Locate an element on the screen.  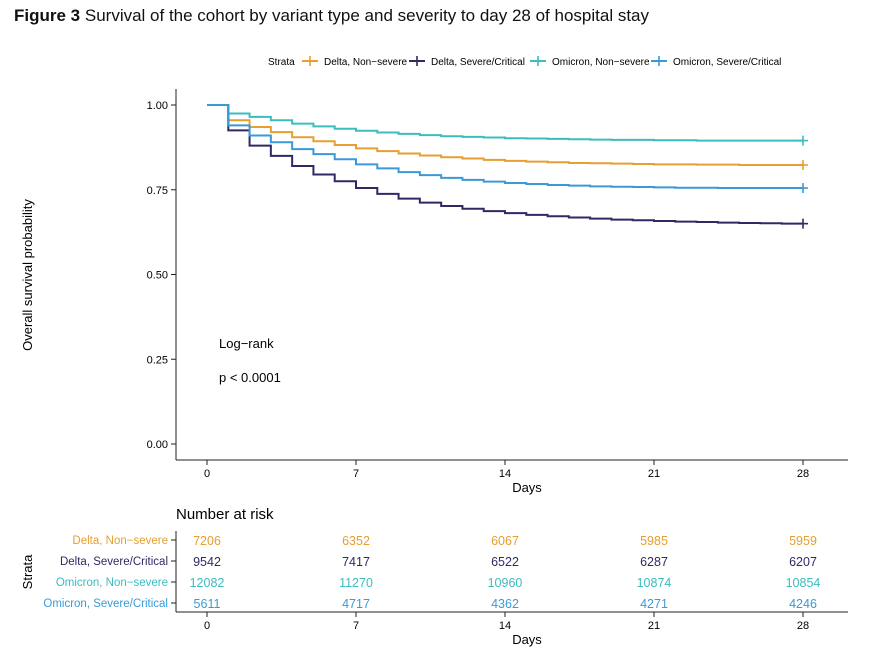
risk-cell: 4717 is located at coordinates (356, 604).